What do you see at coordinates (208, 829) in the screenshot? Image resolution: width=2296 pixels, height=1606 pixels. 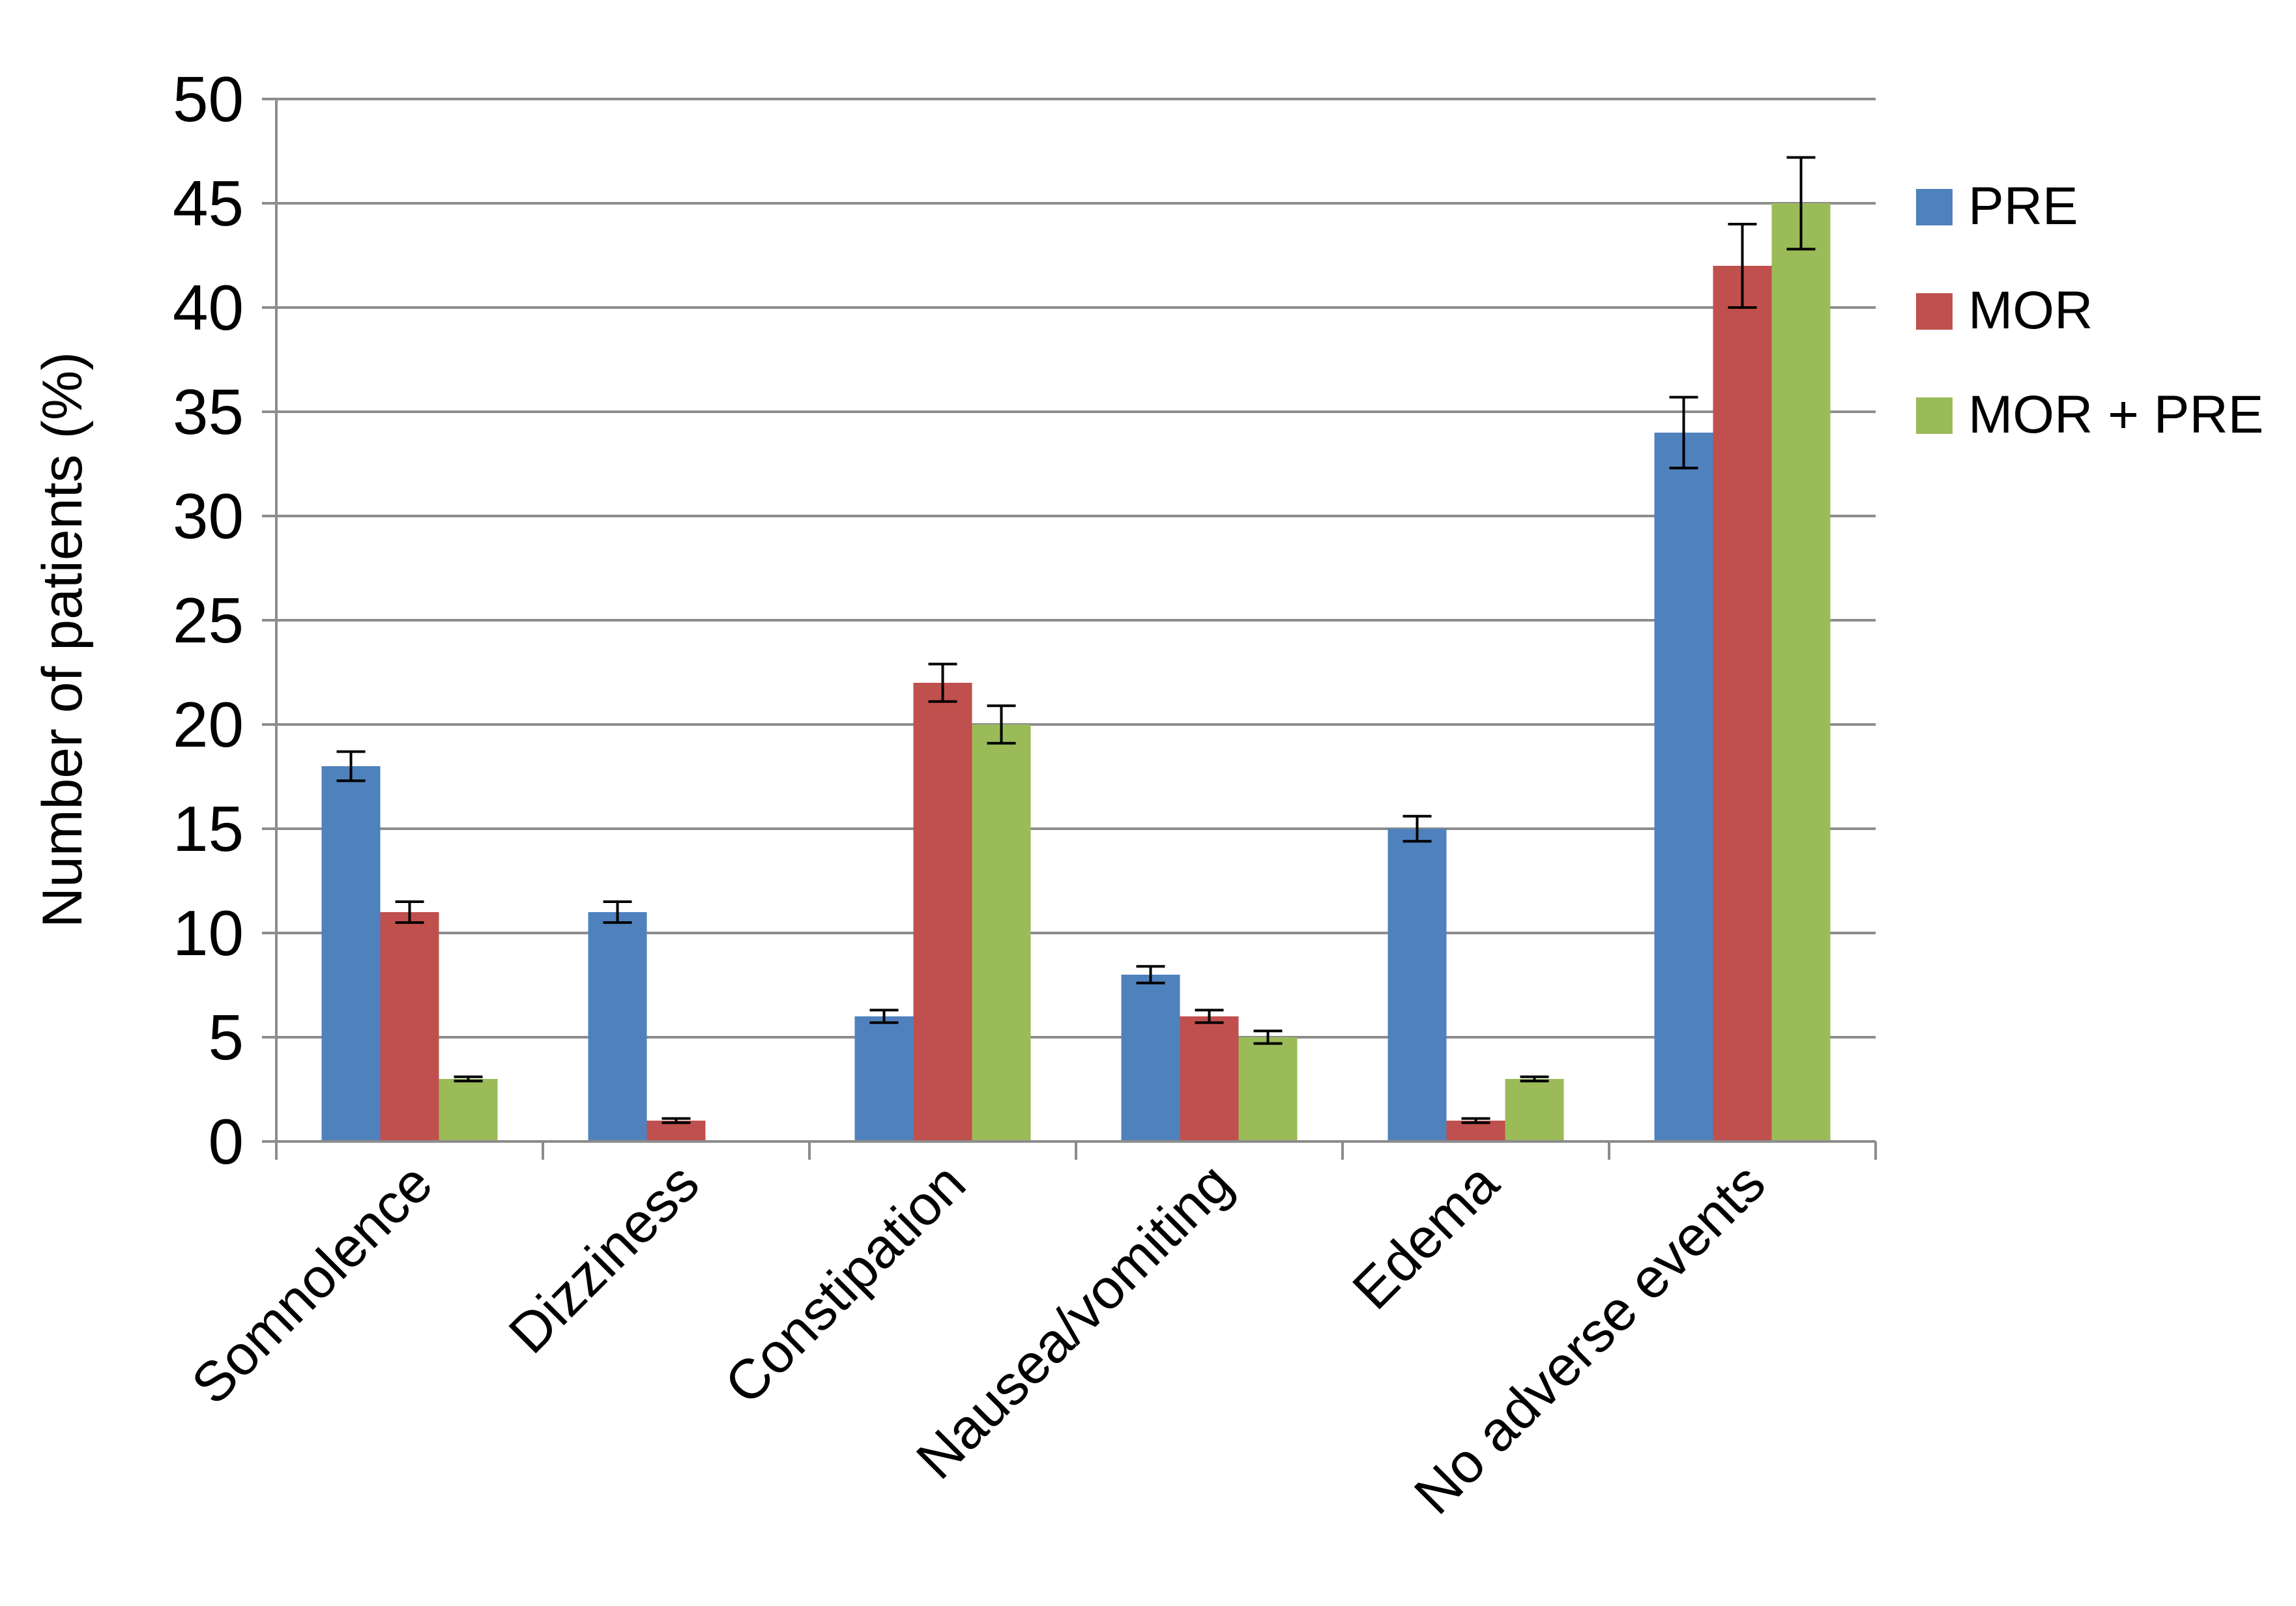 I see `y-tick-label: 15` at bounding box center [208, 829].